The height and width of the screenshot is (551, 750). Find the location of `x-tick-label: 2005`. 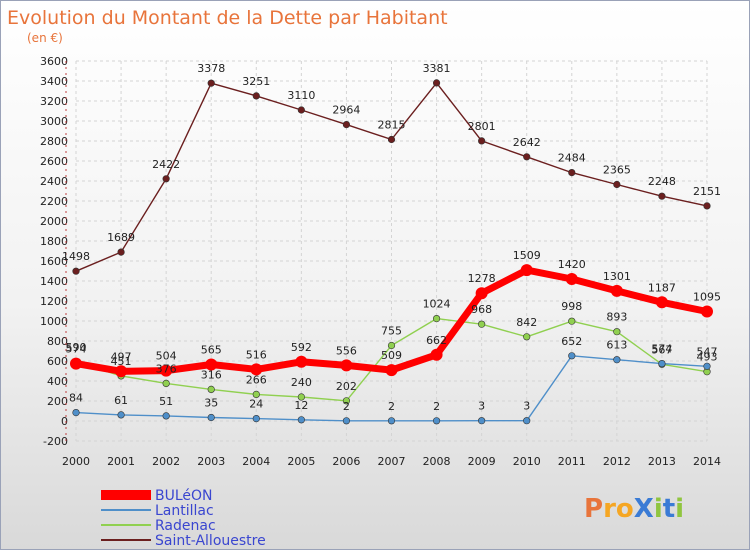

x-tick-label: 2005 is located at coordinates (301, 461).